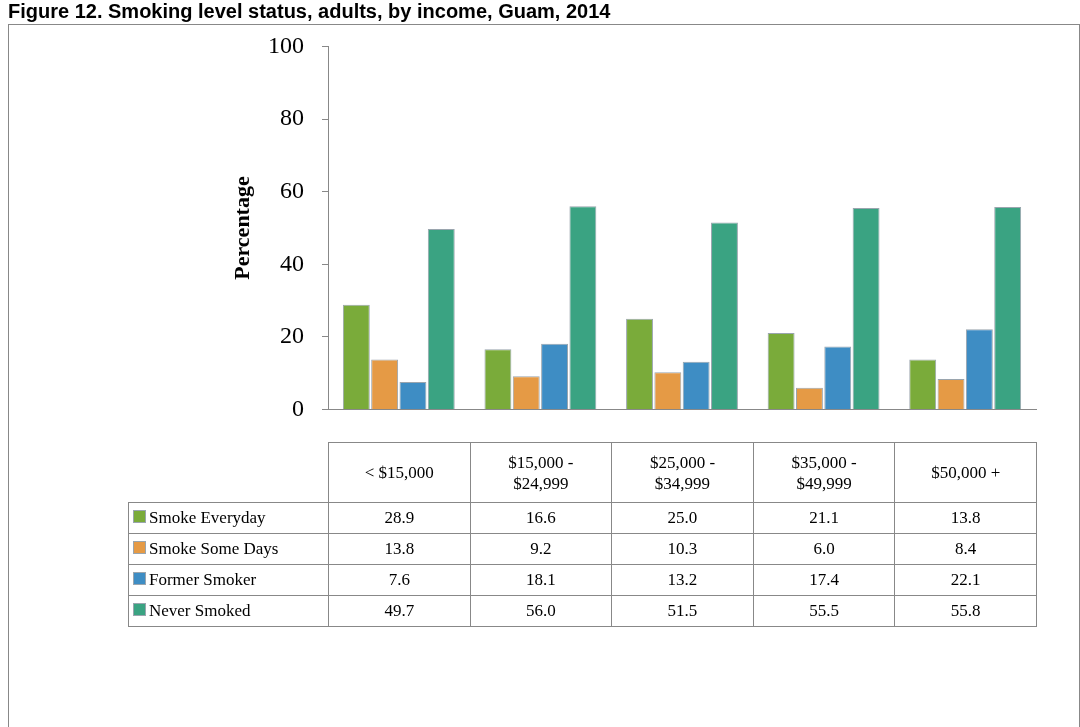  Describe the element at coordinates (292, 117) in the screenshot. I see `y-tick-label: 80` at that location.